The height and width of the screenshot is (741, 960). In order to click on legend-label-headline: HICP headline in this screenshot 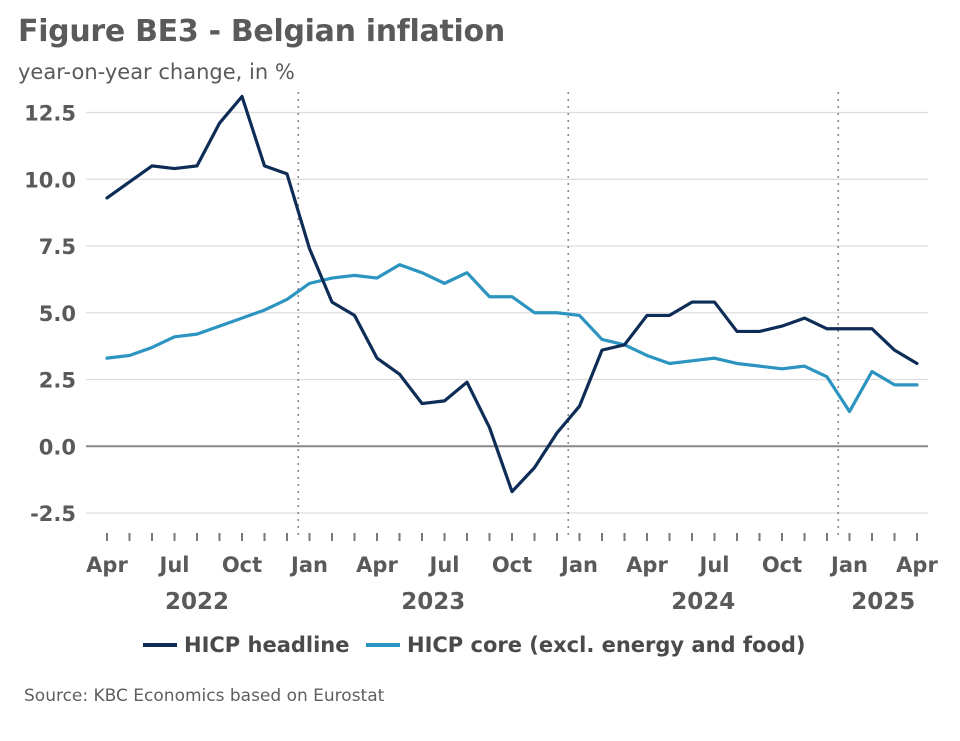, I will do `click(267, 645)`.